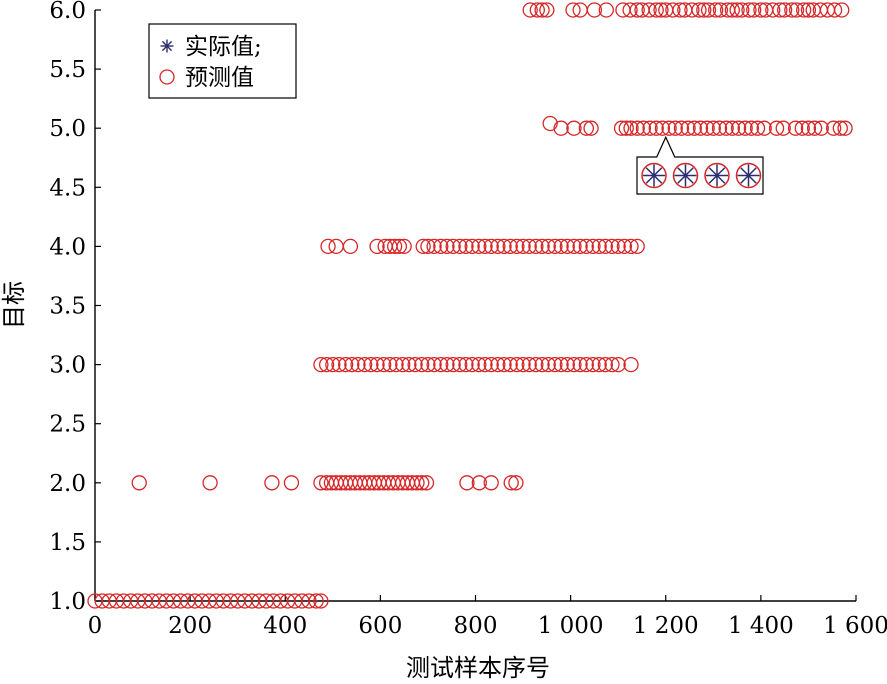  What do you see at coordinates (67, 70) in the screenshot?
I see `y-tick-label: 5.5` at bounding box center [67, 70].